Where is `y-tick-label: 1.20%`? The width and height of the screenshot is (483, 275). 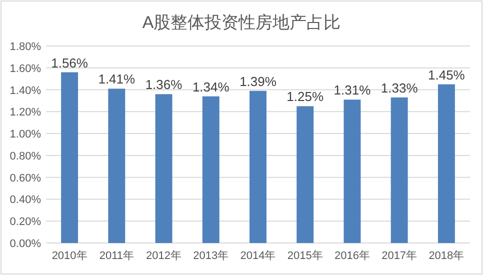
y-tick-label: 1.20% is located at coordinates (26, 112).